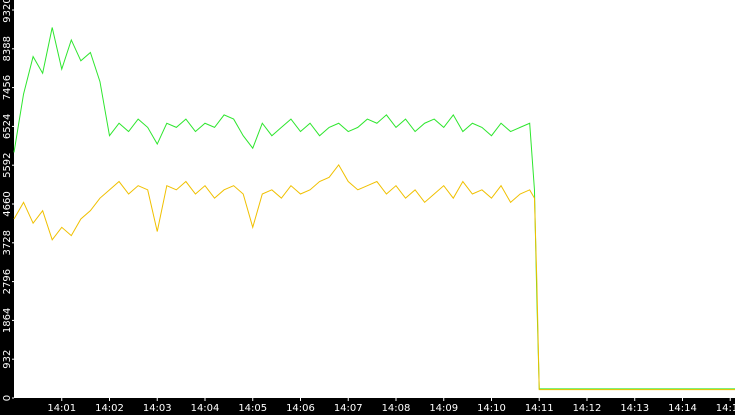 The image size is (735, 415). I want to click on x-tick-label: 14:08, so click(396, 408).